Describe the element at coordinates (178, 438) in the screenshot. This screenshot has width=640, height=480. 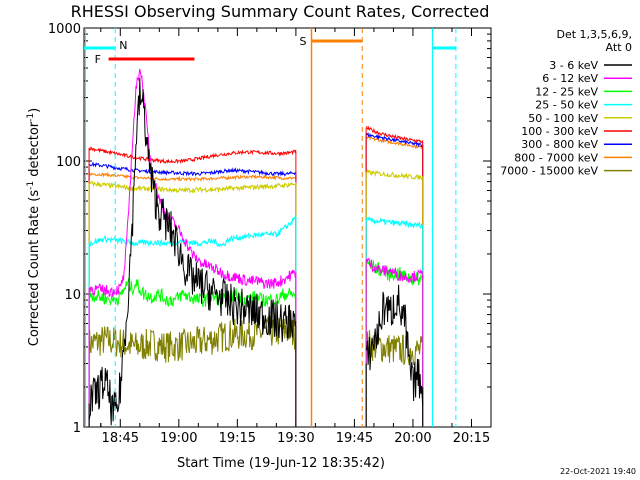
I see `x-tick-label: 19:00` at that location.